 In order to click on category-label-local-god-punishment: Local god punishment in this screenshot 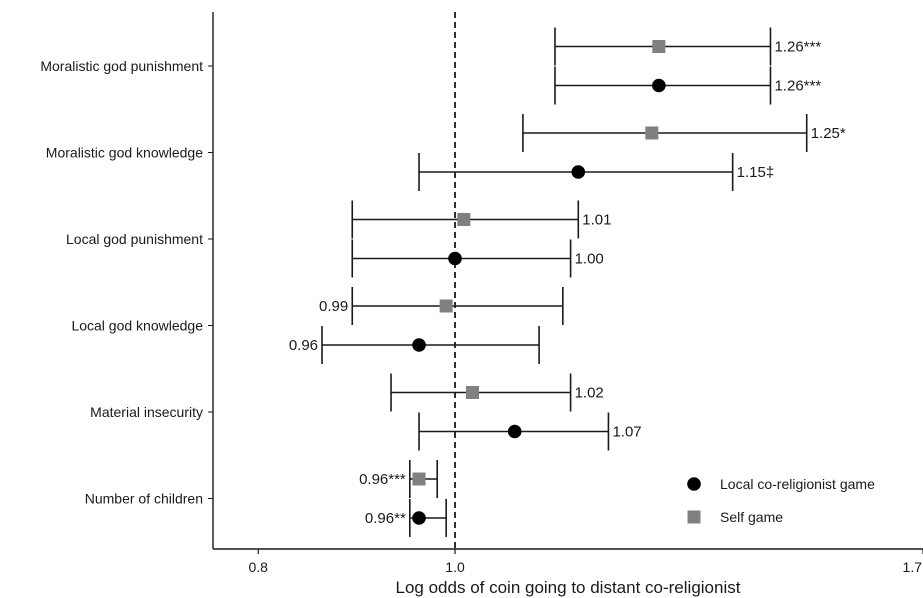, I will do `click(134, 239)`.